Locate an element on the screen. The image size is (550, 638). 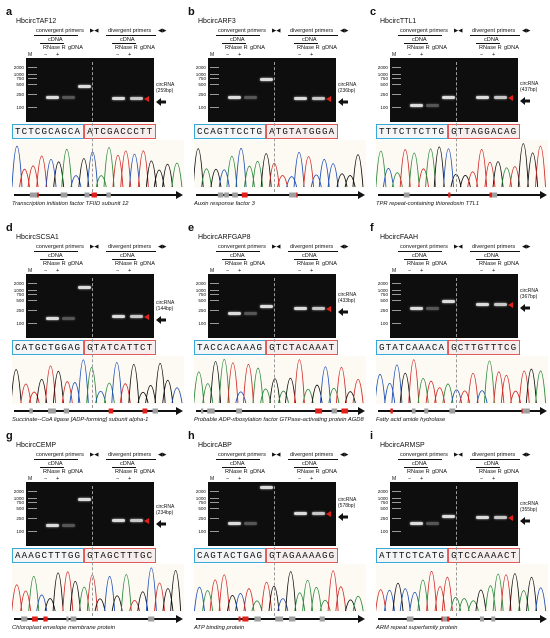
ladder-size-label: 750 is located at coordinates (384, 502).